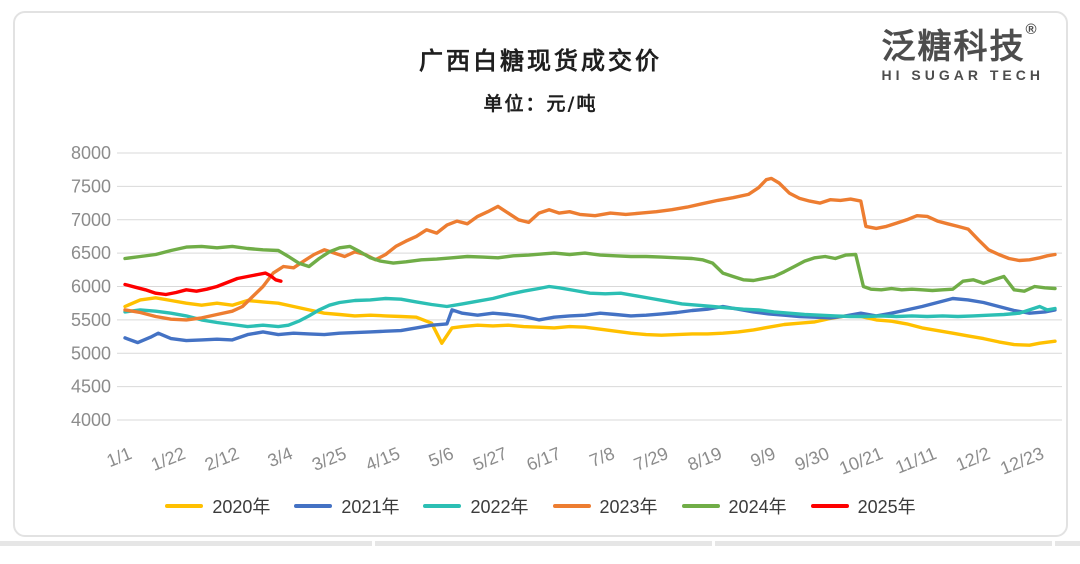  What do you see at coordinates (1021, 460) in the screenshot?
I see `x-tick-label: 12/23` at bounding box center [1021, 460].